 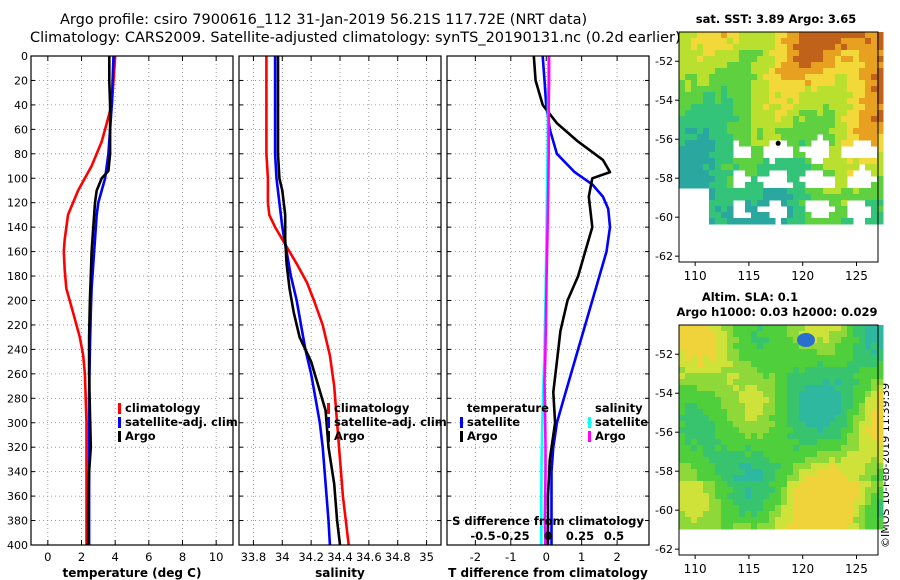 What do you see at coordinates (664, 471) in the screenshot?
I see `map-y-tick-label: -58` at bounding box center [664, 471].